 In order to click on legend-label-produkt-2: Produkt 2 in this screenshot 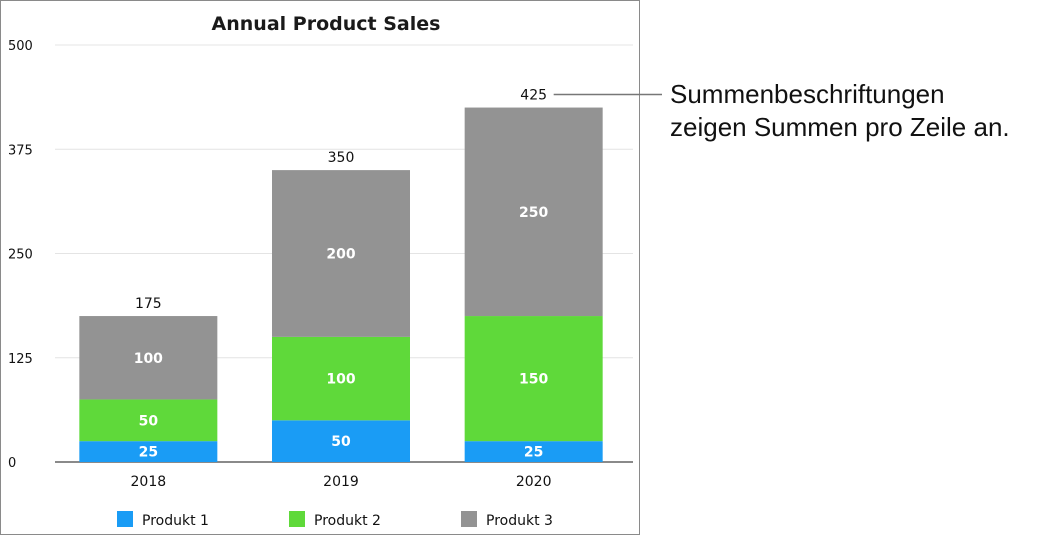, I will do `click(347, 521)`.